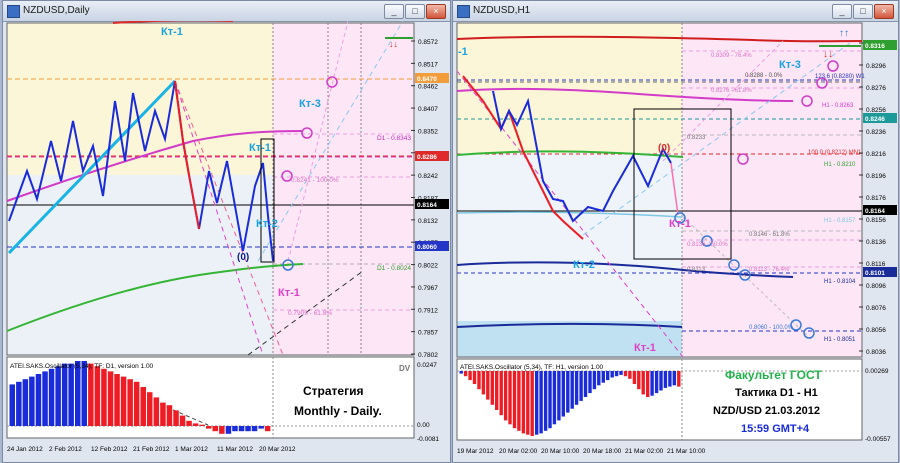 This screenshot has width=900, height=463. I want to click on level-label: H1 - 0.8210, so click(840, 165).